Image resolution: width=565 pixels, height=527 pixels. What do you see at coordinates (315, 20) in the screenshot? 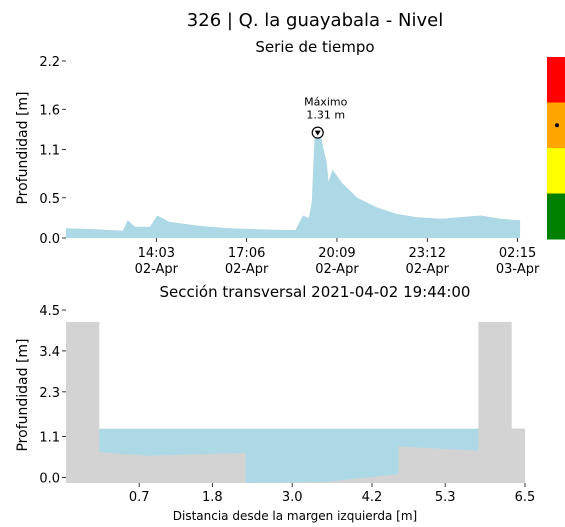
I see `figure-title: 326 | Q. la guayabala - Nivel` at bounding box center [315, 20].